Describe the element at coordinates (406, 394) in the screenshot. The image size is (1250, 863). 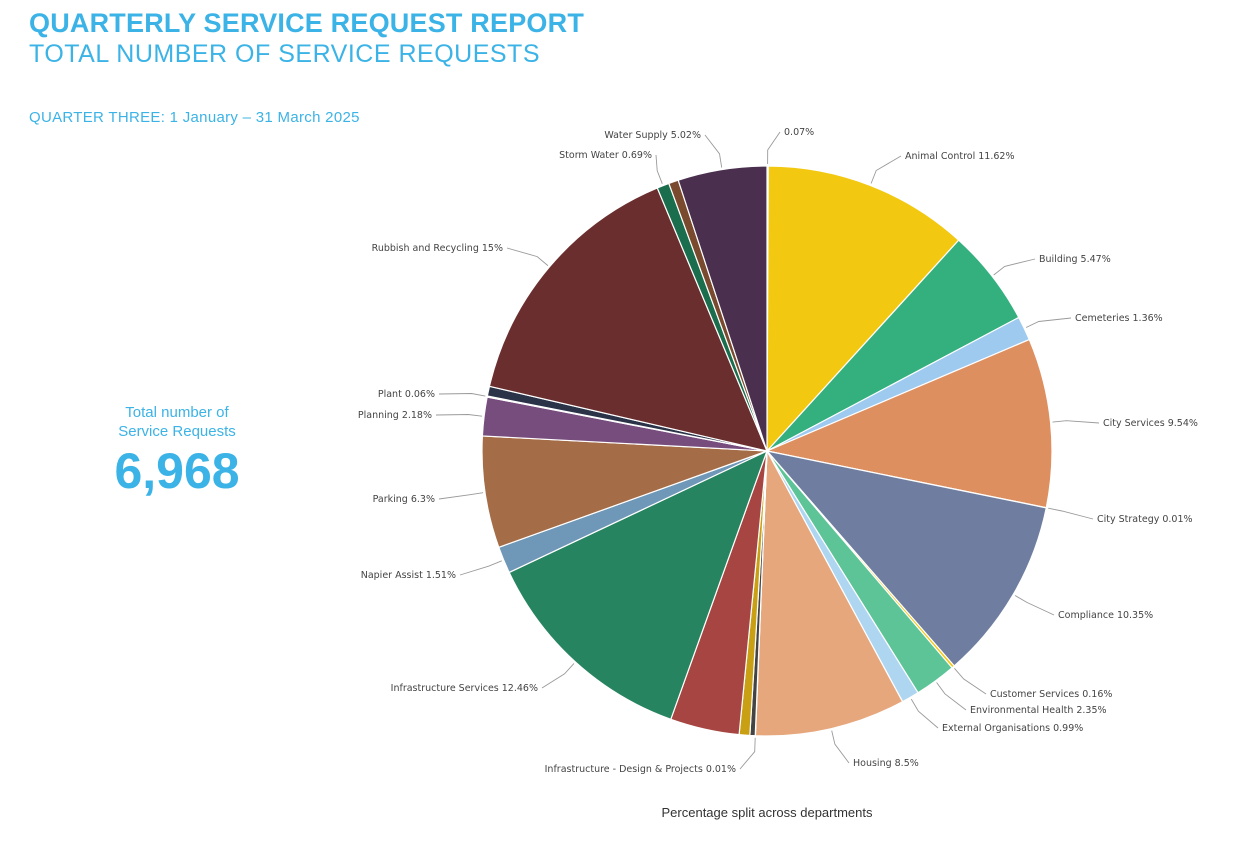
I see `slice-label: Plant 0.06%` at that location.